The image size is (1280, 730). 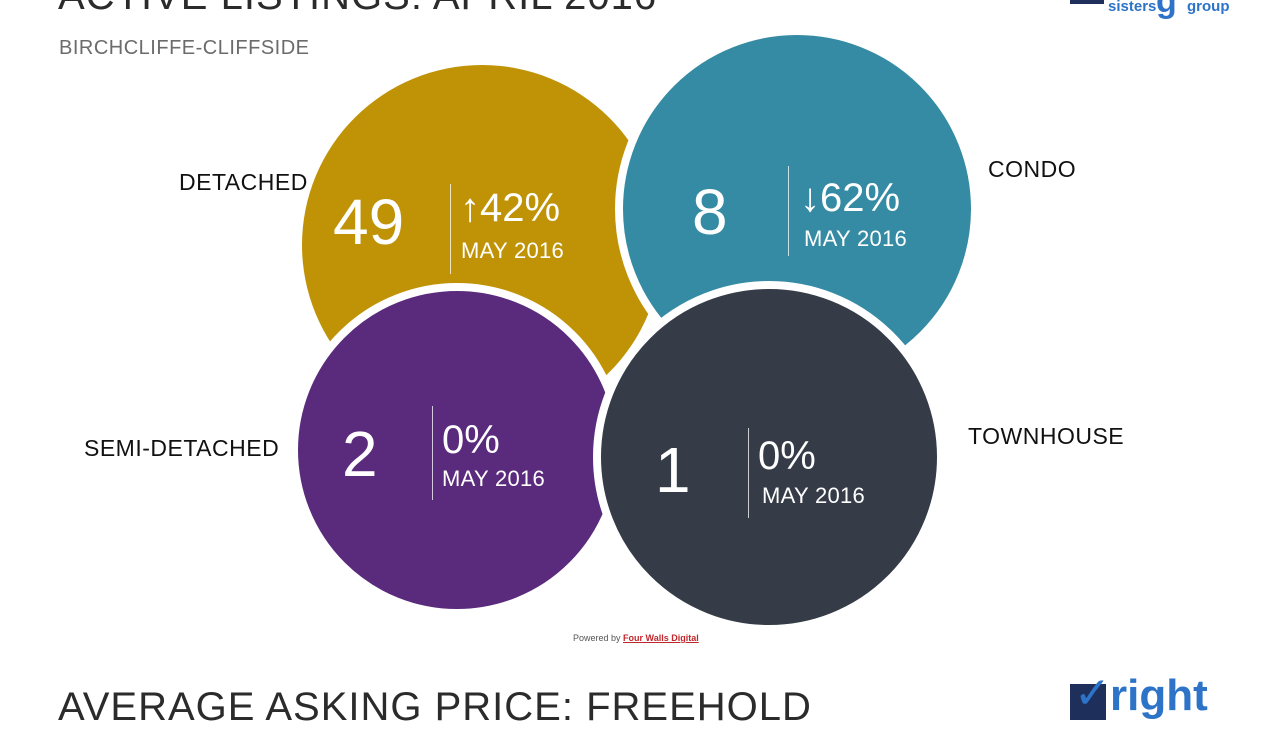 What do you see at coordinates (432, 453) in the screenshot?
I see `semi-detached-divider` at bounding box center [432, 453].